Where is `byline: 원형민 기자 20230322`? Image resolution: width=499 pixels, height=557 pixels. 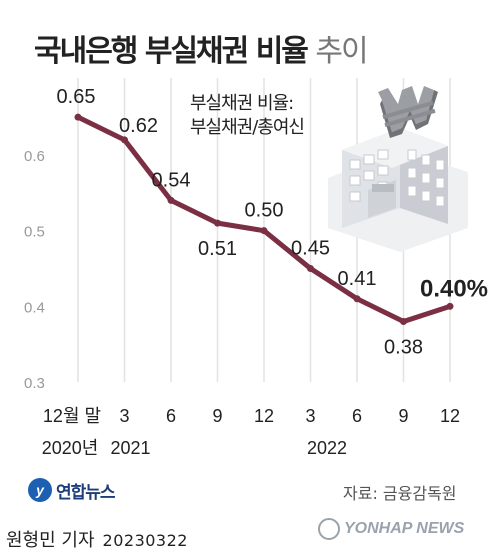 byline: 원형민 기자 20230322 is located at coordinates (97, 539).